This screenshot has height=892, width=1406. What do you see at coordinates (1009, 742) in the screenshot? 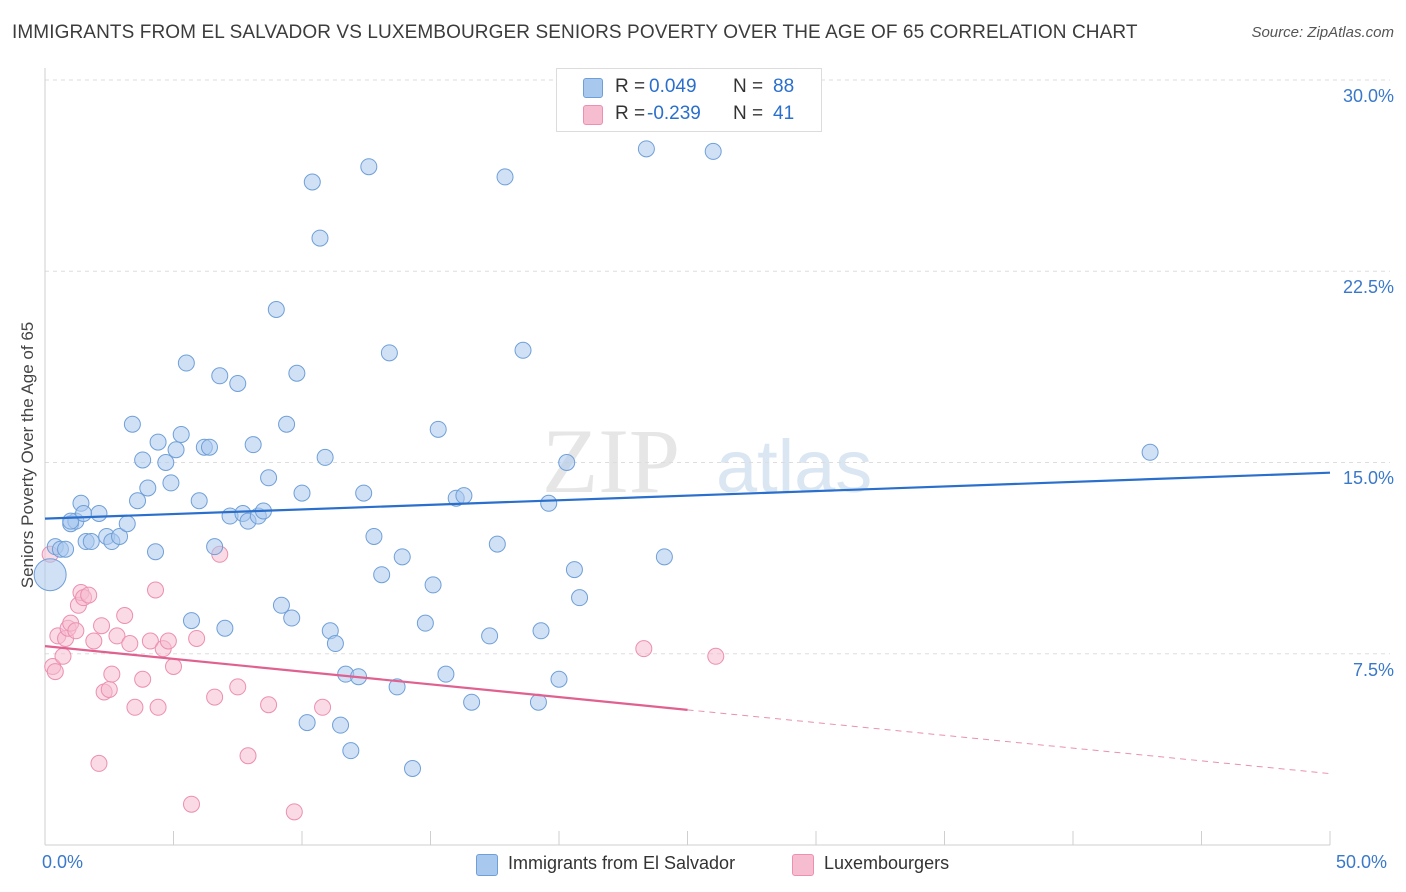
I see `trend-line-luxembourgers-extension` at bounding box center [1009, 742].